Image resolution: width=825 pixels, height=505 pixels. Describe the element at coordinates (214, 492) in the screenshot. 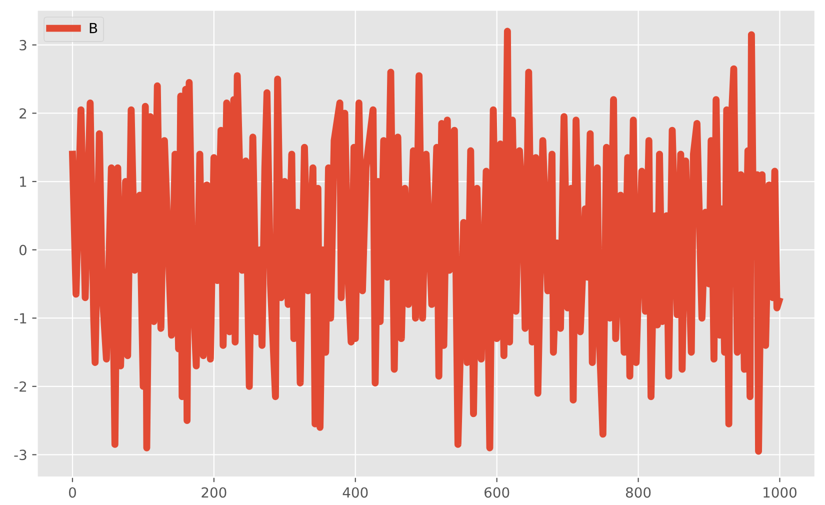

I see `x-tick-label: 200` at that location.